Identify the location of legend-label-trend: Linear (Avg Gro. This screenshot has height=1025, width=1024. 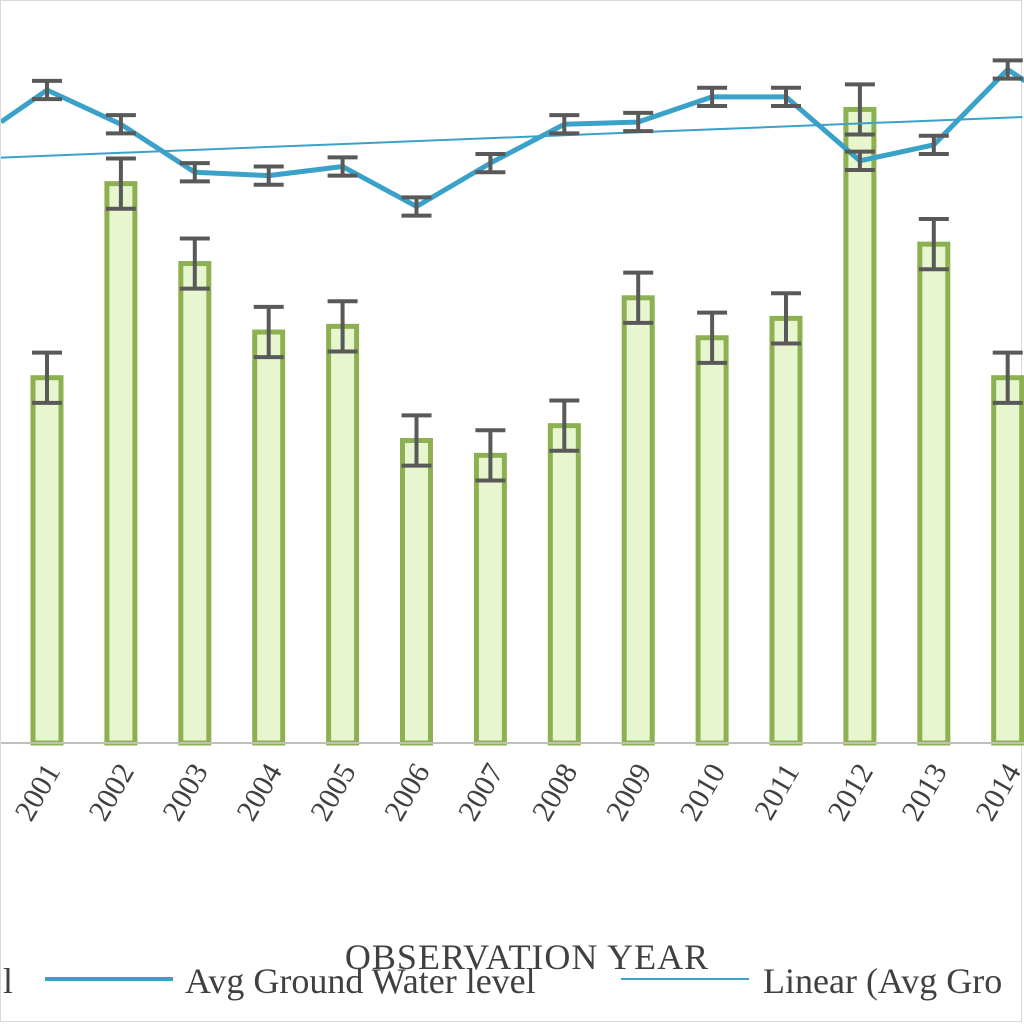
(882, 981).